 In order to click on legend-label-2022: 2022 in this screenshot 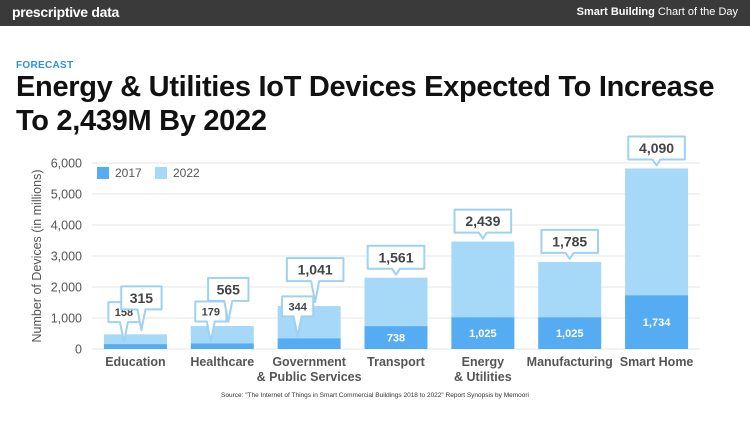, I will do `click(186, 173)`.